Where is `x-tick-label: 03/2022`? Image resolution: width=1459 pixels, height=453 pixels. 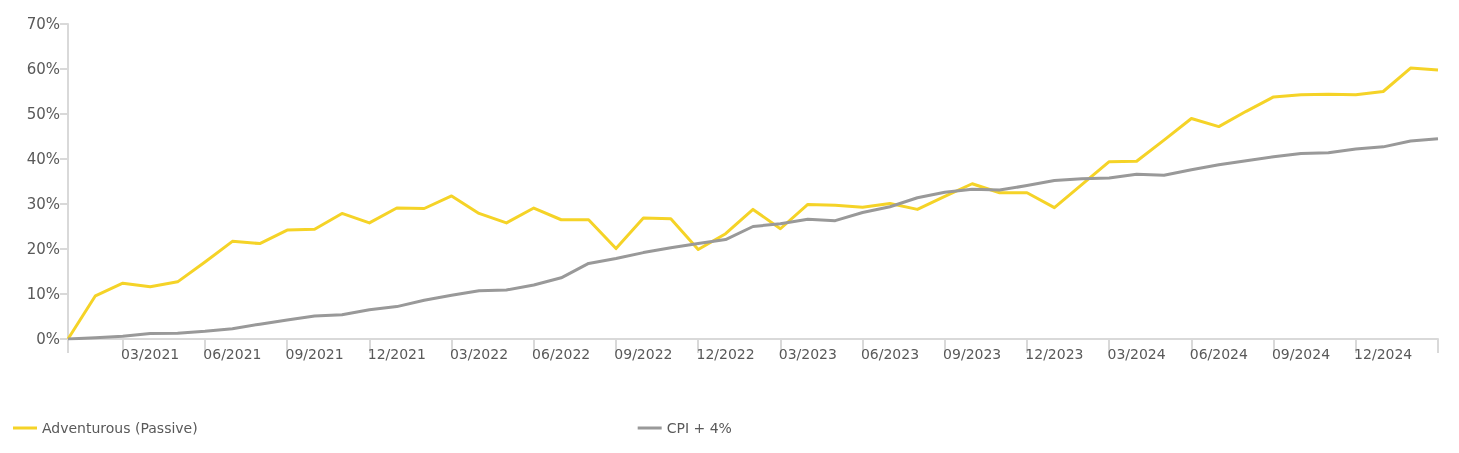
x-tick-label: 03/2022 is located at coordinates (479, 354).